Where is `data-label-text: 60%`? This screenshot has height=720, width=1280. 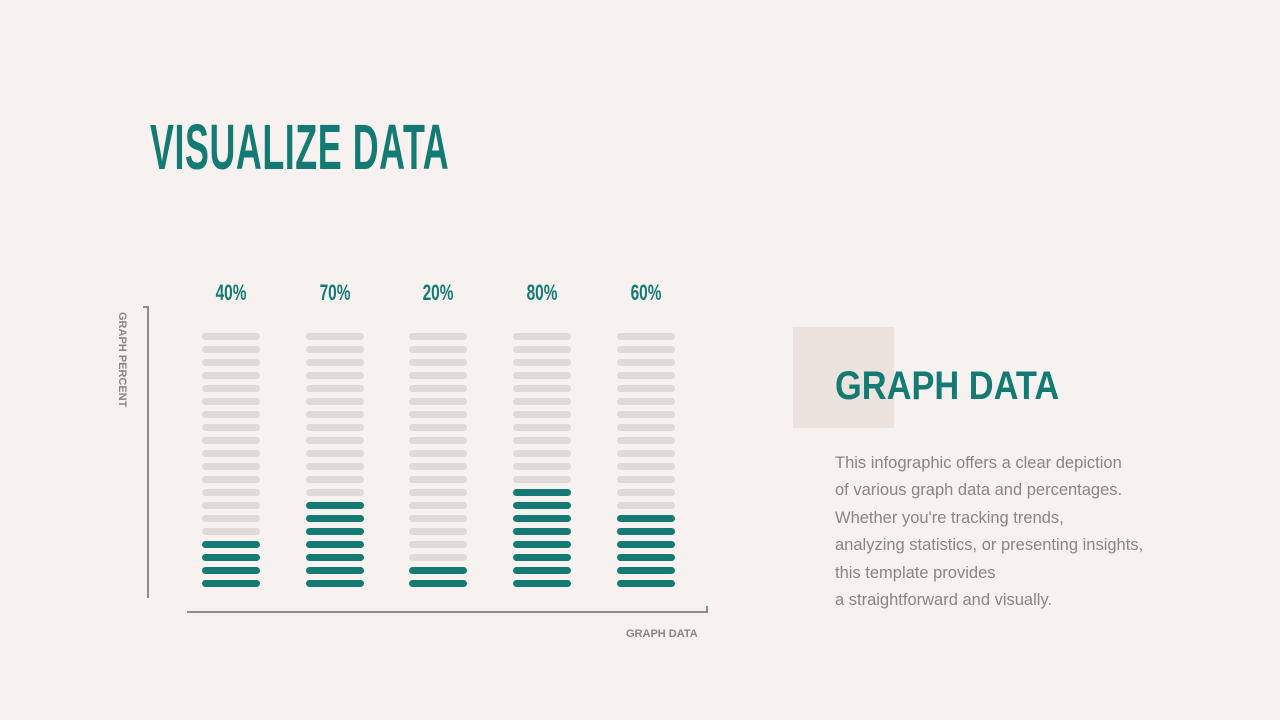 data-label-text: 60% is located at coordinates (646, 292).